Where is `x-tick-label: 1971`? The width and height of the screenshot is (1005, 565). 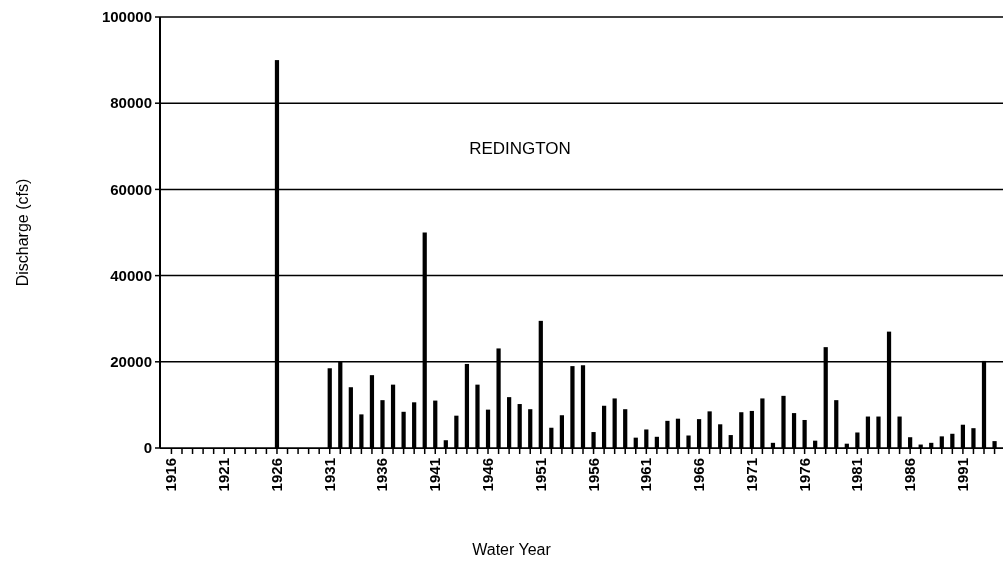 x-tick-label: 1971 is located at coordinates (751, 475).